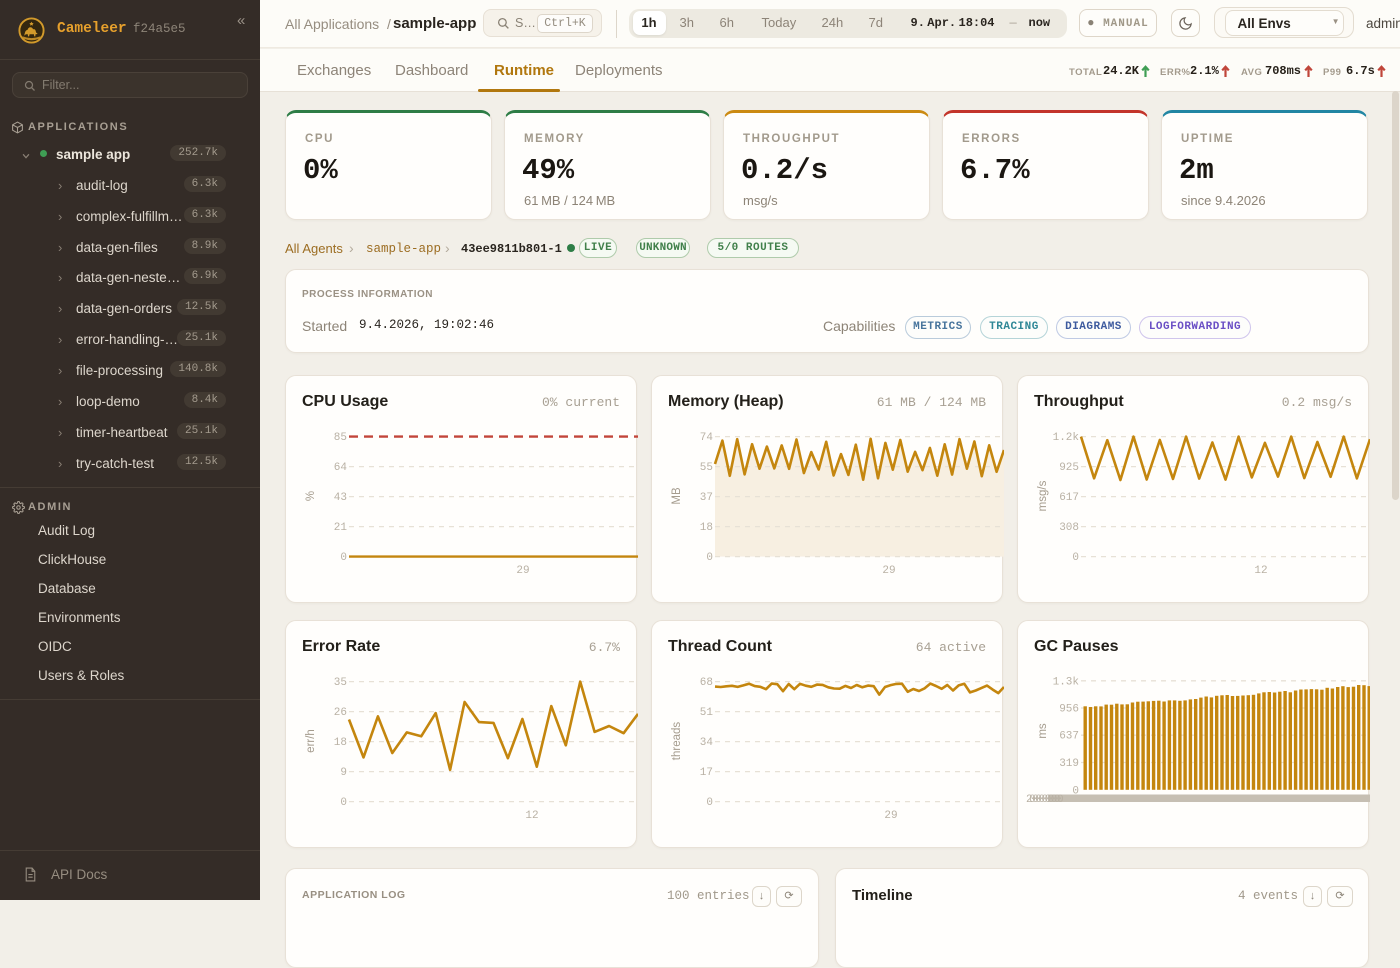 Image resolution: width=1400 pixels, height=968 pixels. Describe the element at coordinates (1069, 468) in the screenshot. I see `svg-text: 925` at that location.